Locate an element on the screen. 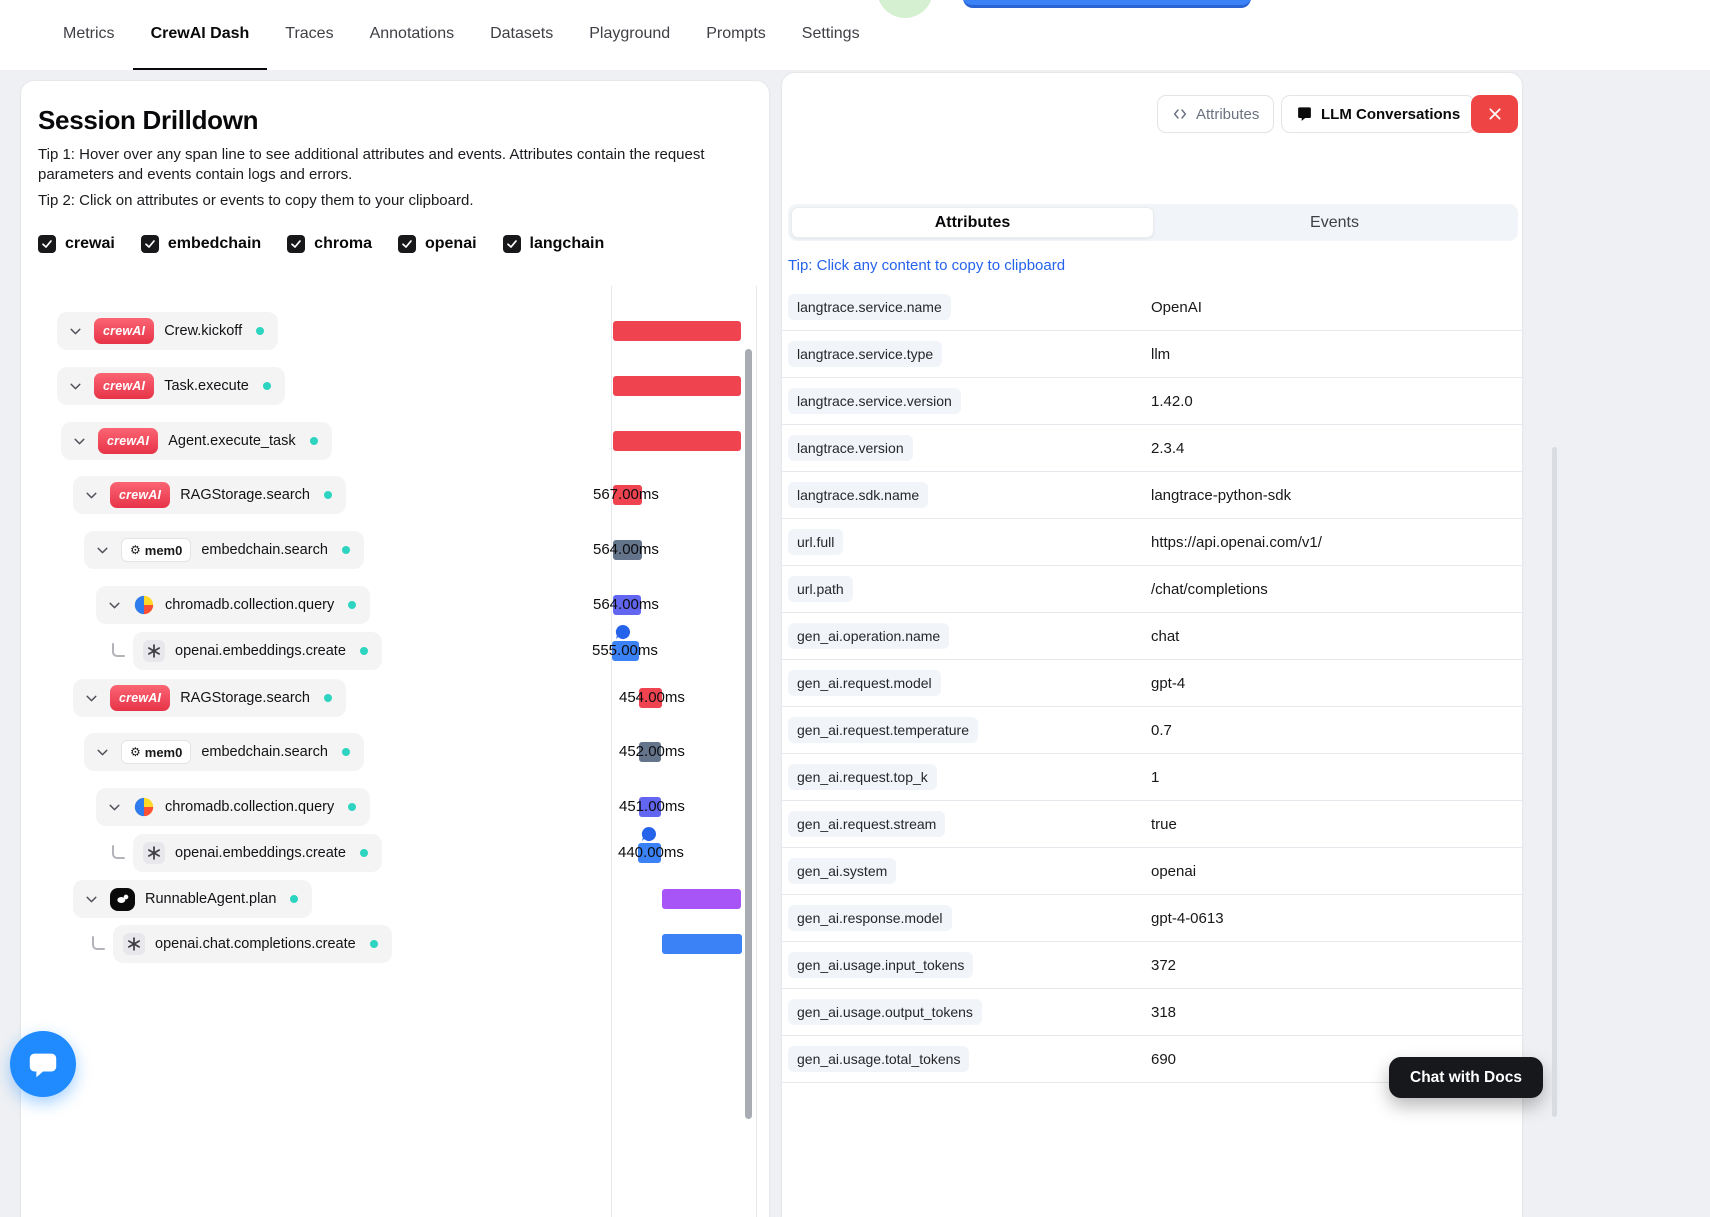 The image size is (1710, 1217). attribute-key: gen_ai.system is located at coordinates (842, 871).